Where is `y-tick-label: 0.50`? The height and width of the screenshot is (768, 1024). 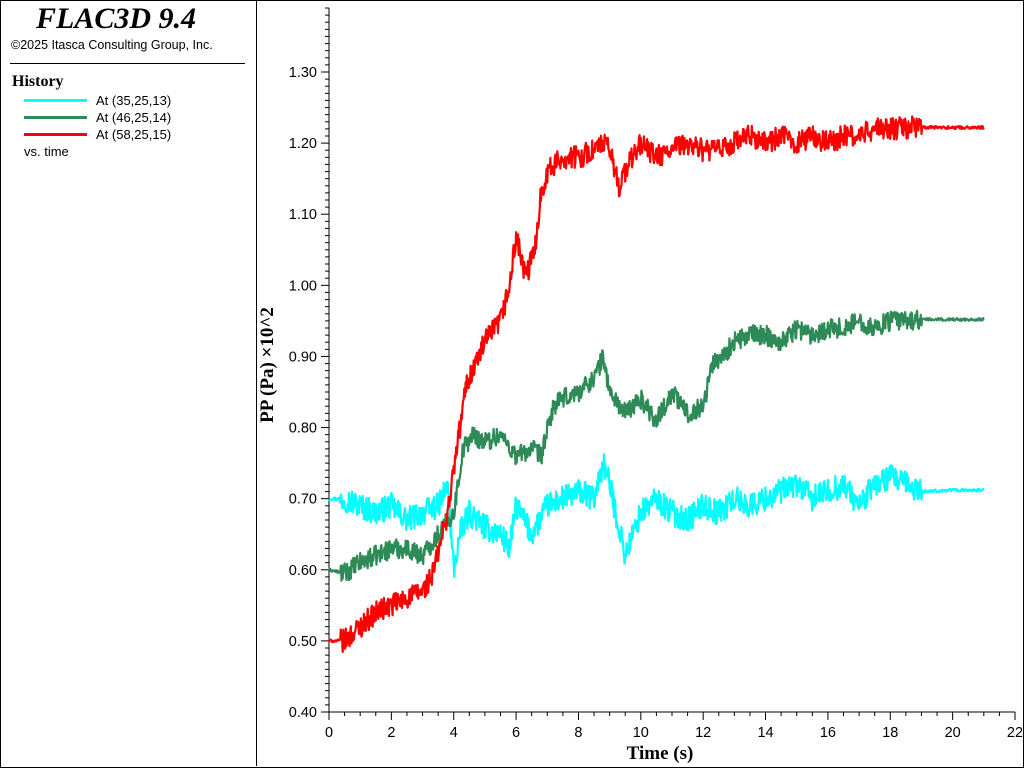 y-tick-label: 0.50 is located at coordinates (303, 642).